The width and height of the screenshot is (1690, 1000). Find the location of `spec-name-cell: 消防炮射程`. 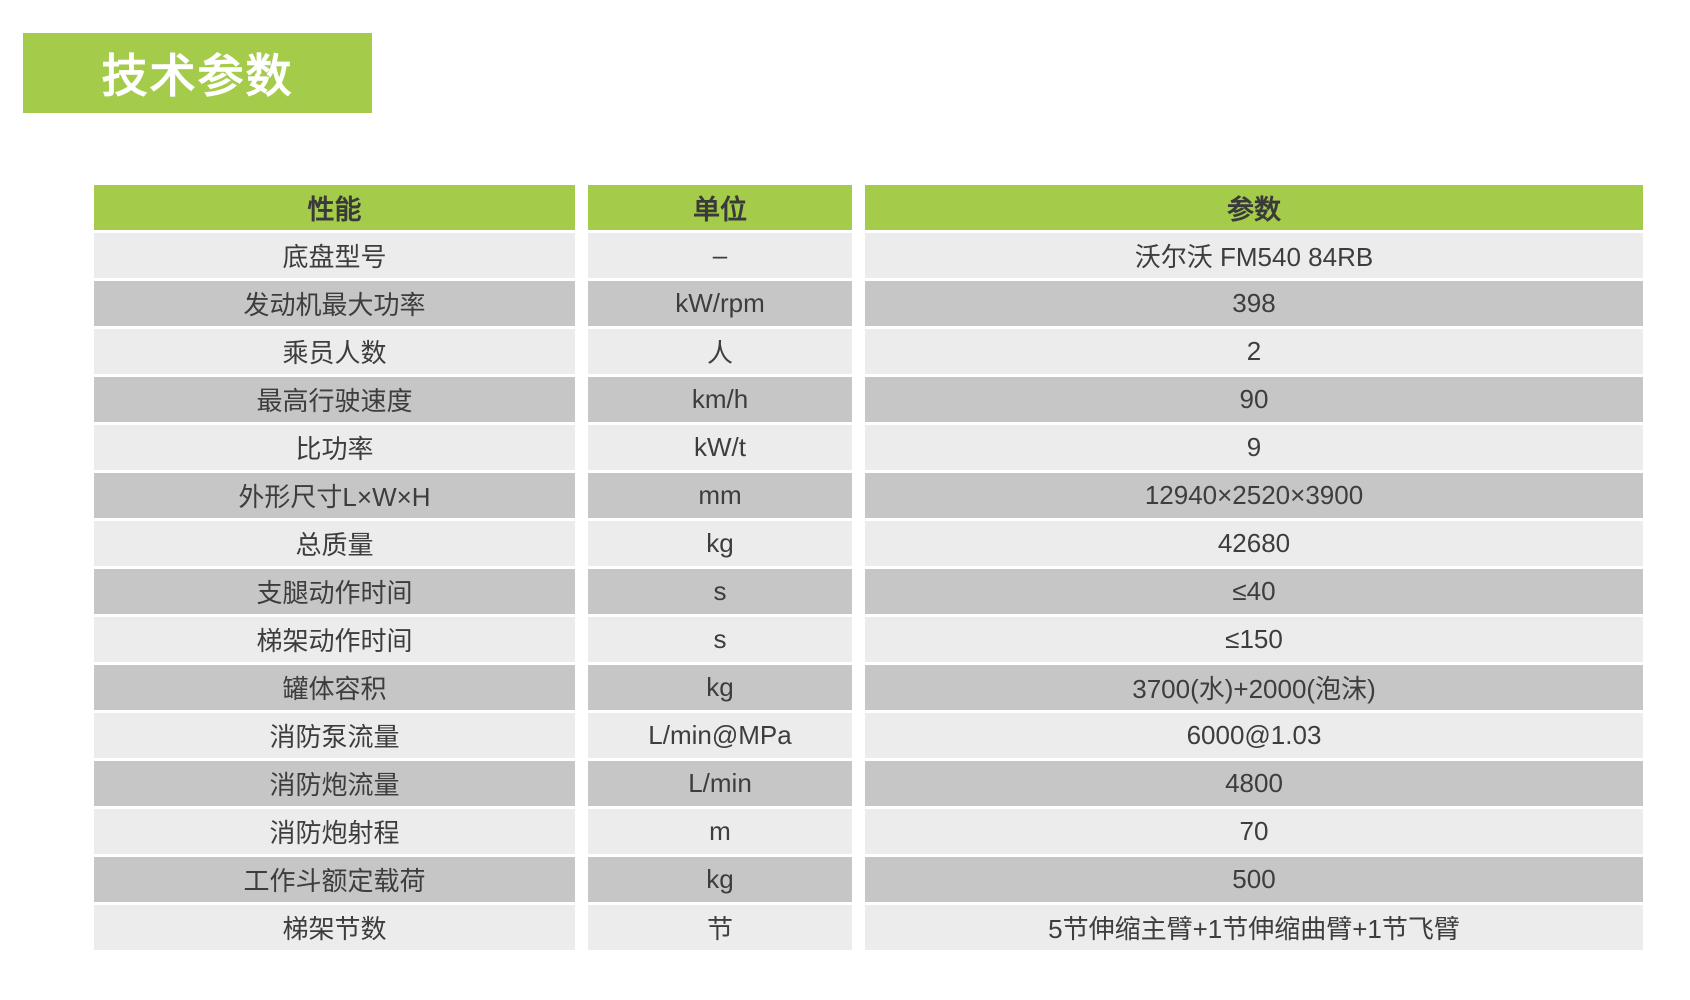

spec-name-cell: 消防炮射程 is located at coordinates (334, 831).